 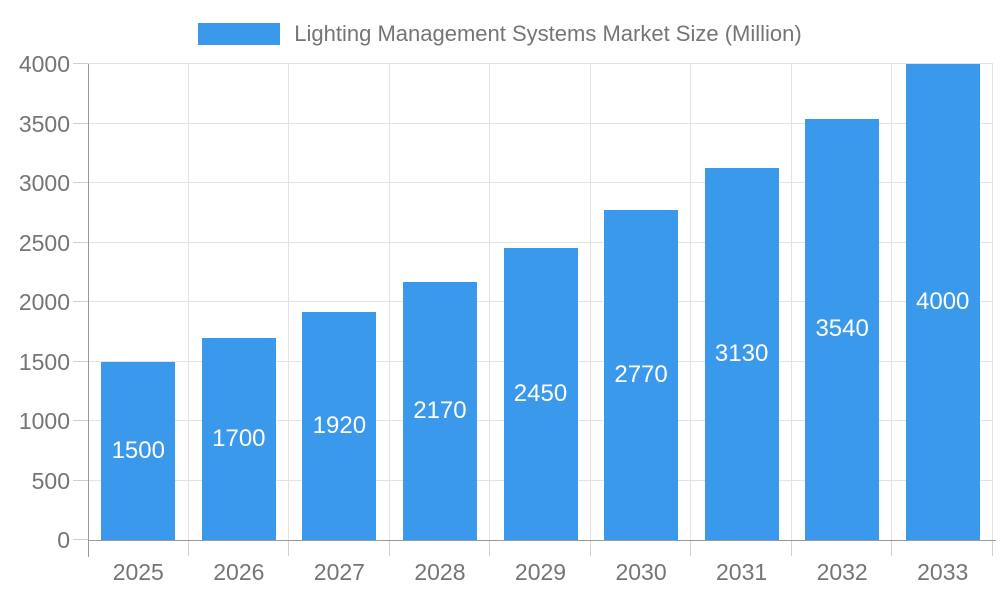 I want to click on x-tick-label: 2028, so click(x=440, y=572).